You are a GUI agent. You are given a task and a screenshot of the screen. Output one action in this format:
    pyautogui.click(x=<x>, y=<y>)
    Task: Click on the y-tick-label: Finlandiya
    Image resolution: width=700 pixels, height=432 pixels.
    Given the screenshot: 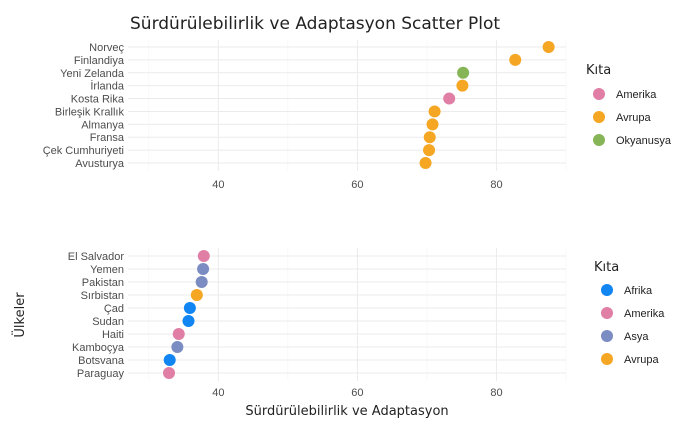 What is the action you would take?
    pyautogui.click(x=99, y=61)
    